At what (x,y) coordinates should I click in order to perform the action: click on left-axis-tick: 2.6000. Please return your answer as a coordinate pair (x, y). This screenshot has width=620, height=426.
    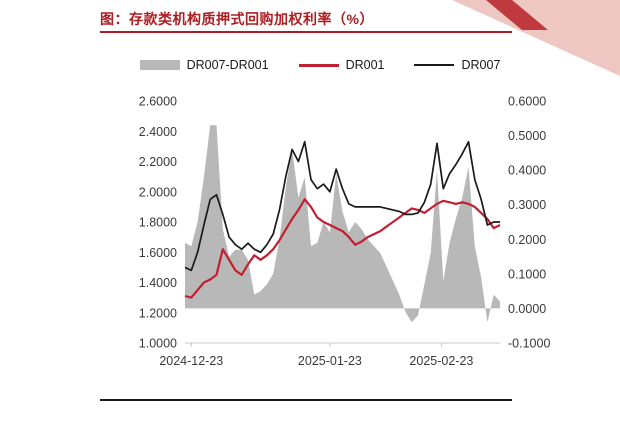
    Looking at the image, I should click on (158, 102).